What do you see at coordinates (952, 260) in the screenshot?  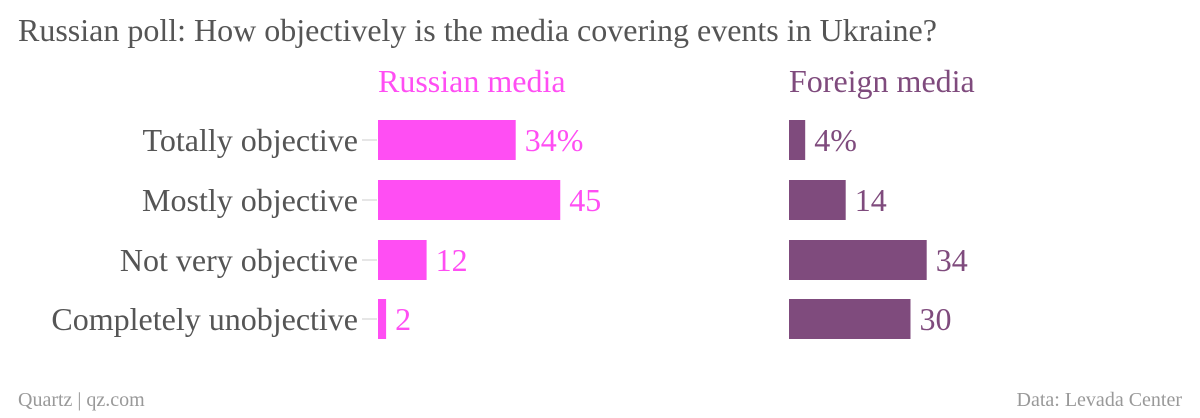 I see `foreign-media-value-label: 34` at bounding box center [952, 260].